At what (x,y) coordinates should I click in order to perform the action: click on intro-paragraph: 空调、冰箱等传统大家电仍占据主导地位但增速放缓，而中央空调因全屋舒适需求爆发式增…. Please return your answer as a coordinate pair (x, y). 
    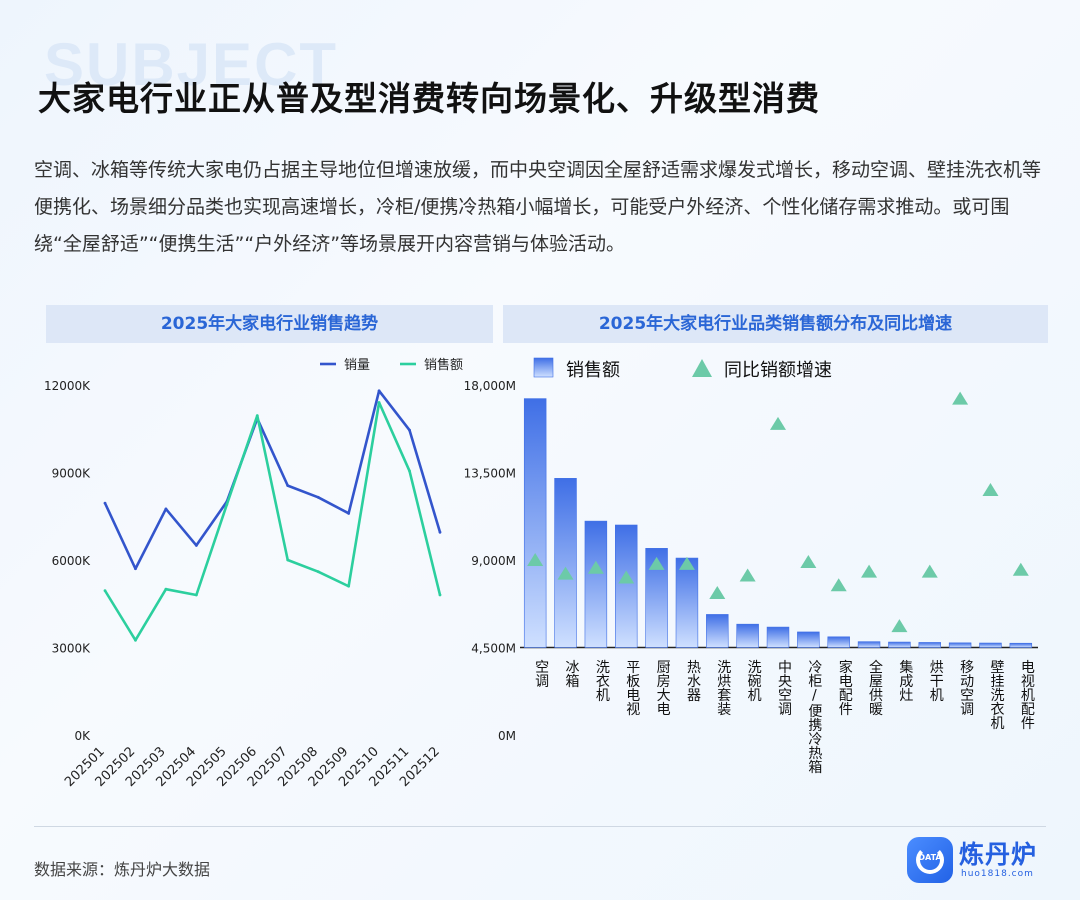
    Looking at the image, I should click on (538, 207).